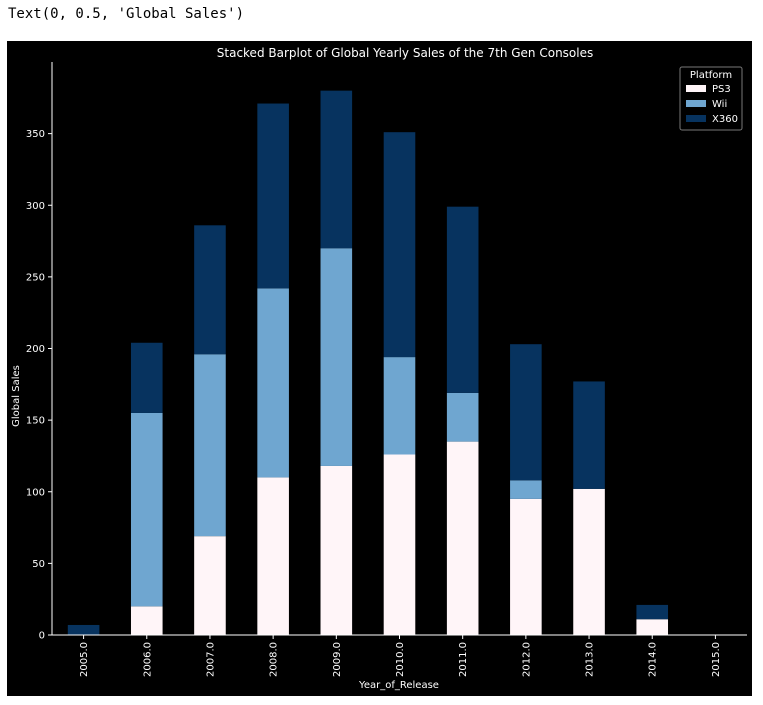 This screenshot has height=705, width=763. Describe the element at coordinates (590, 659) in the screenshot. I see `x-tick-label: 2013.0` at that location.